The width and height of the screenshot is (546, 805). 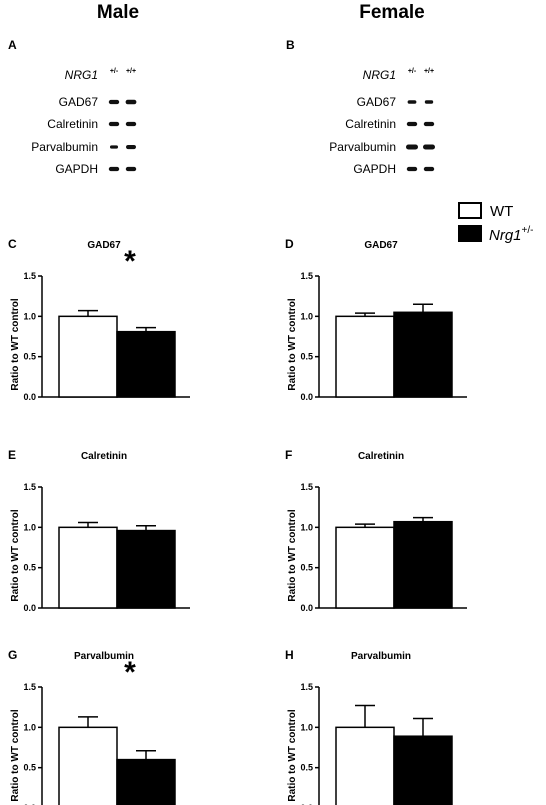 I want to click on legend-wt-swatch, so click(x=470, y=210).